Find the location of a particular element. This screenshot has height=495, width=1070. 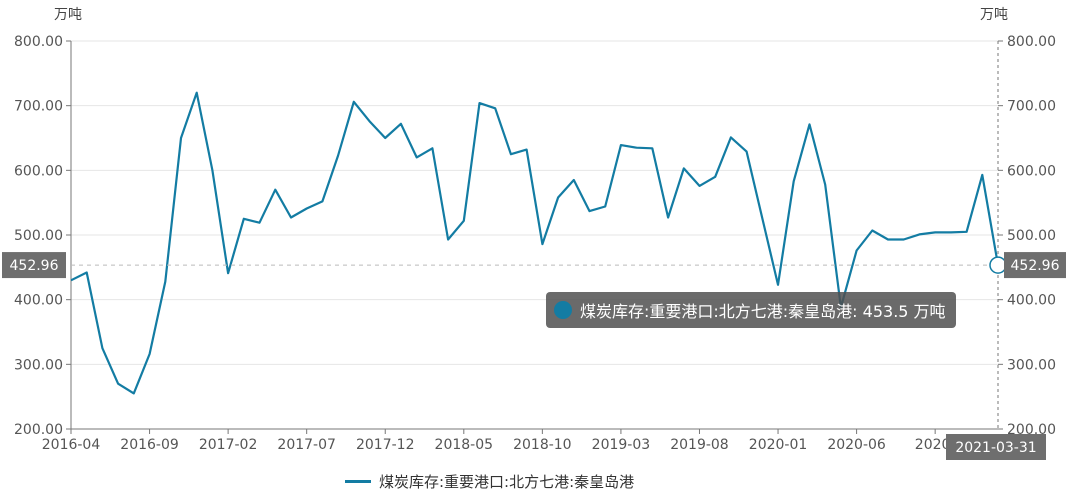

crosshair-point is located at coordinates (998, 265).